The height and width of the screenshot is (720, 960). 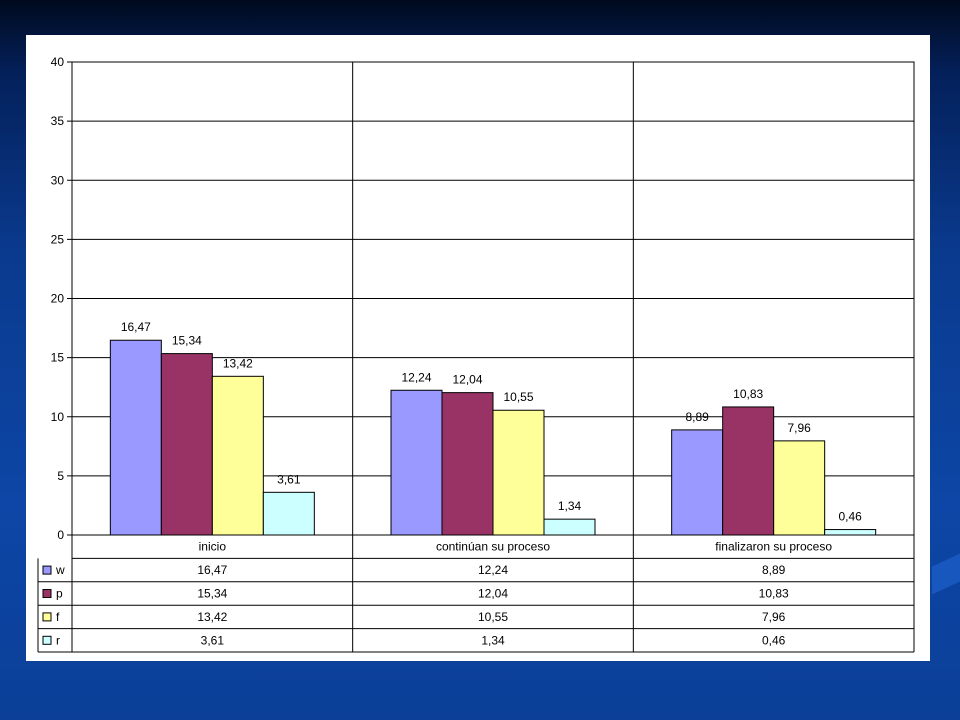 I want to click on category-label: inicio, so click(x=213, y=547).